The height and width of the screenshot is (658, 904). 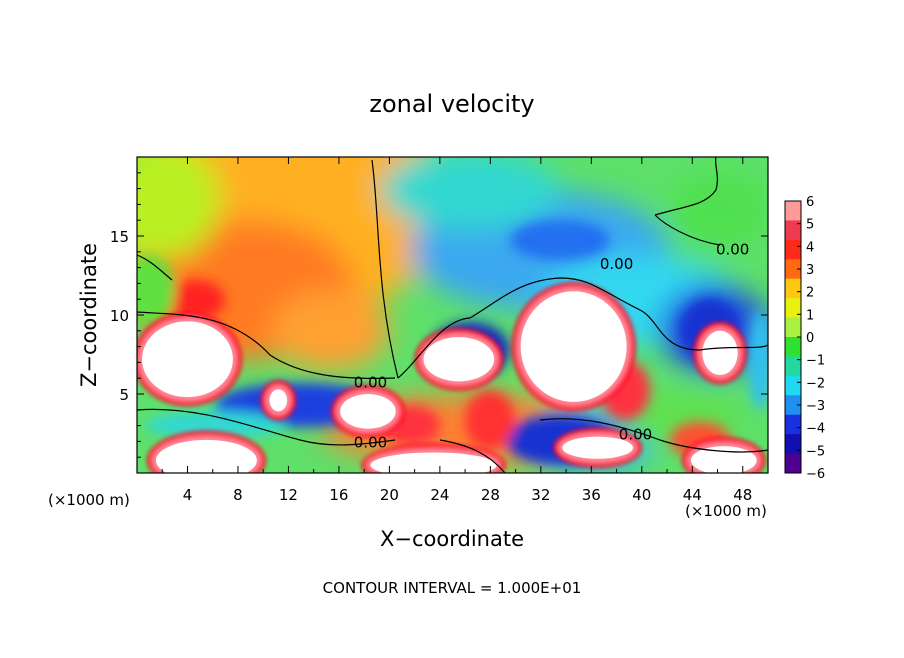 What do you see at coordinates (742, 495) in the screenshot?
I see `x-tick-label: 48` at bounding box center [742, 495].